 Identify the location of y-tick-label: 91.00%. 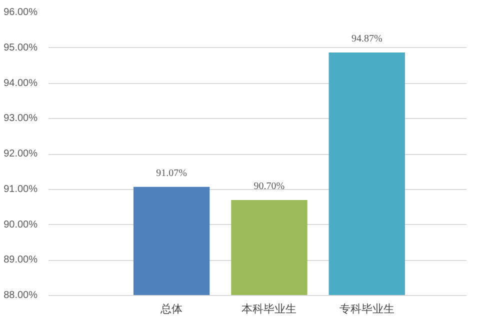
(21, 189).